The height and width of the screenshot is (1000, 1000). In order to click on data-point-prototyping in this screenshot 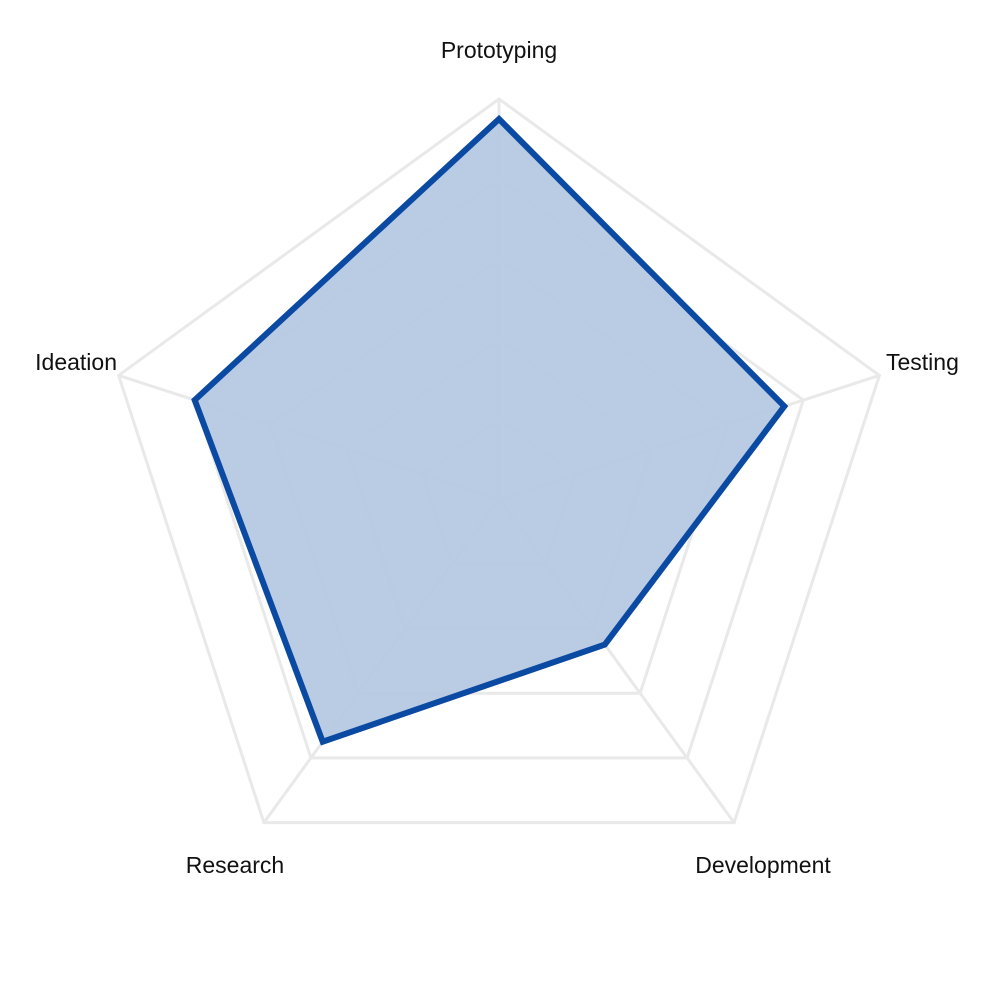, I will do `click(499, 119)`.